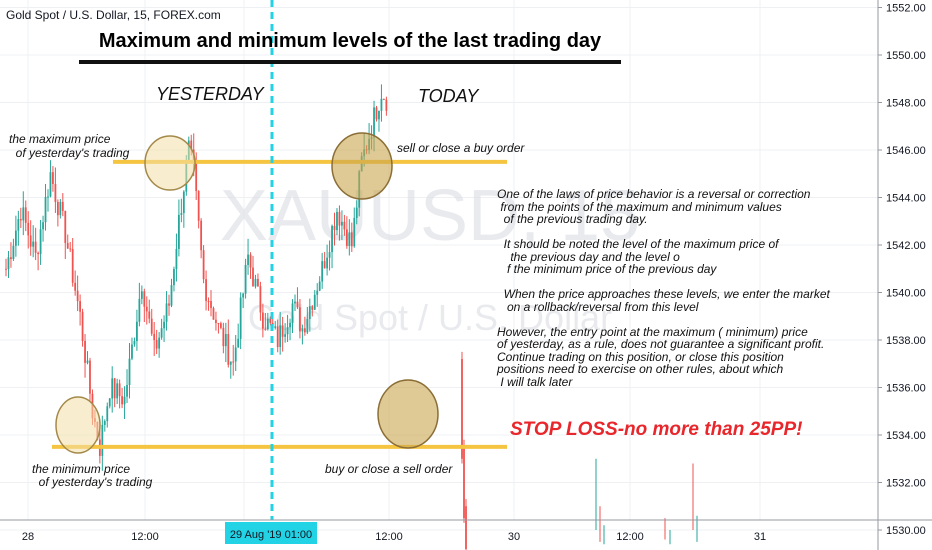 This screenshot has width=932, height=550. I want to click on label-sell-order: sell or close a buy order, so click(461, 148).